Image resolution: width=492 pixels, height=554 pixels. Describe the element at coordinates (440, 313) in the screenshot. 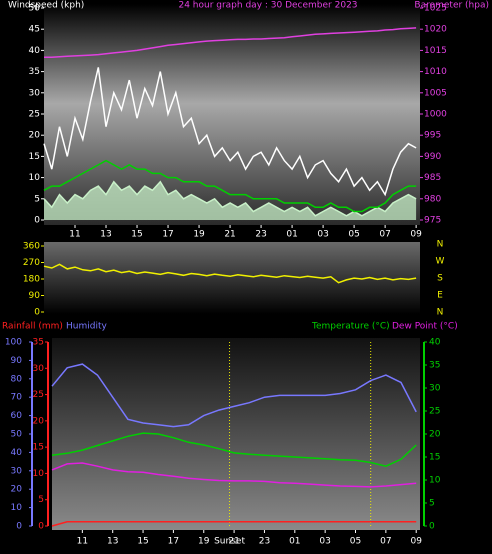

I see `direction-label: N` at that location.